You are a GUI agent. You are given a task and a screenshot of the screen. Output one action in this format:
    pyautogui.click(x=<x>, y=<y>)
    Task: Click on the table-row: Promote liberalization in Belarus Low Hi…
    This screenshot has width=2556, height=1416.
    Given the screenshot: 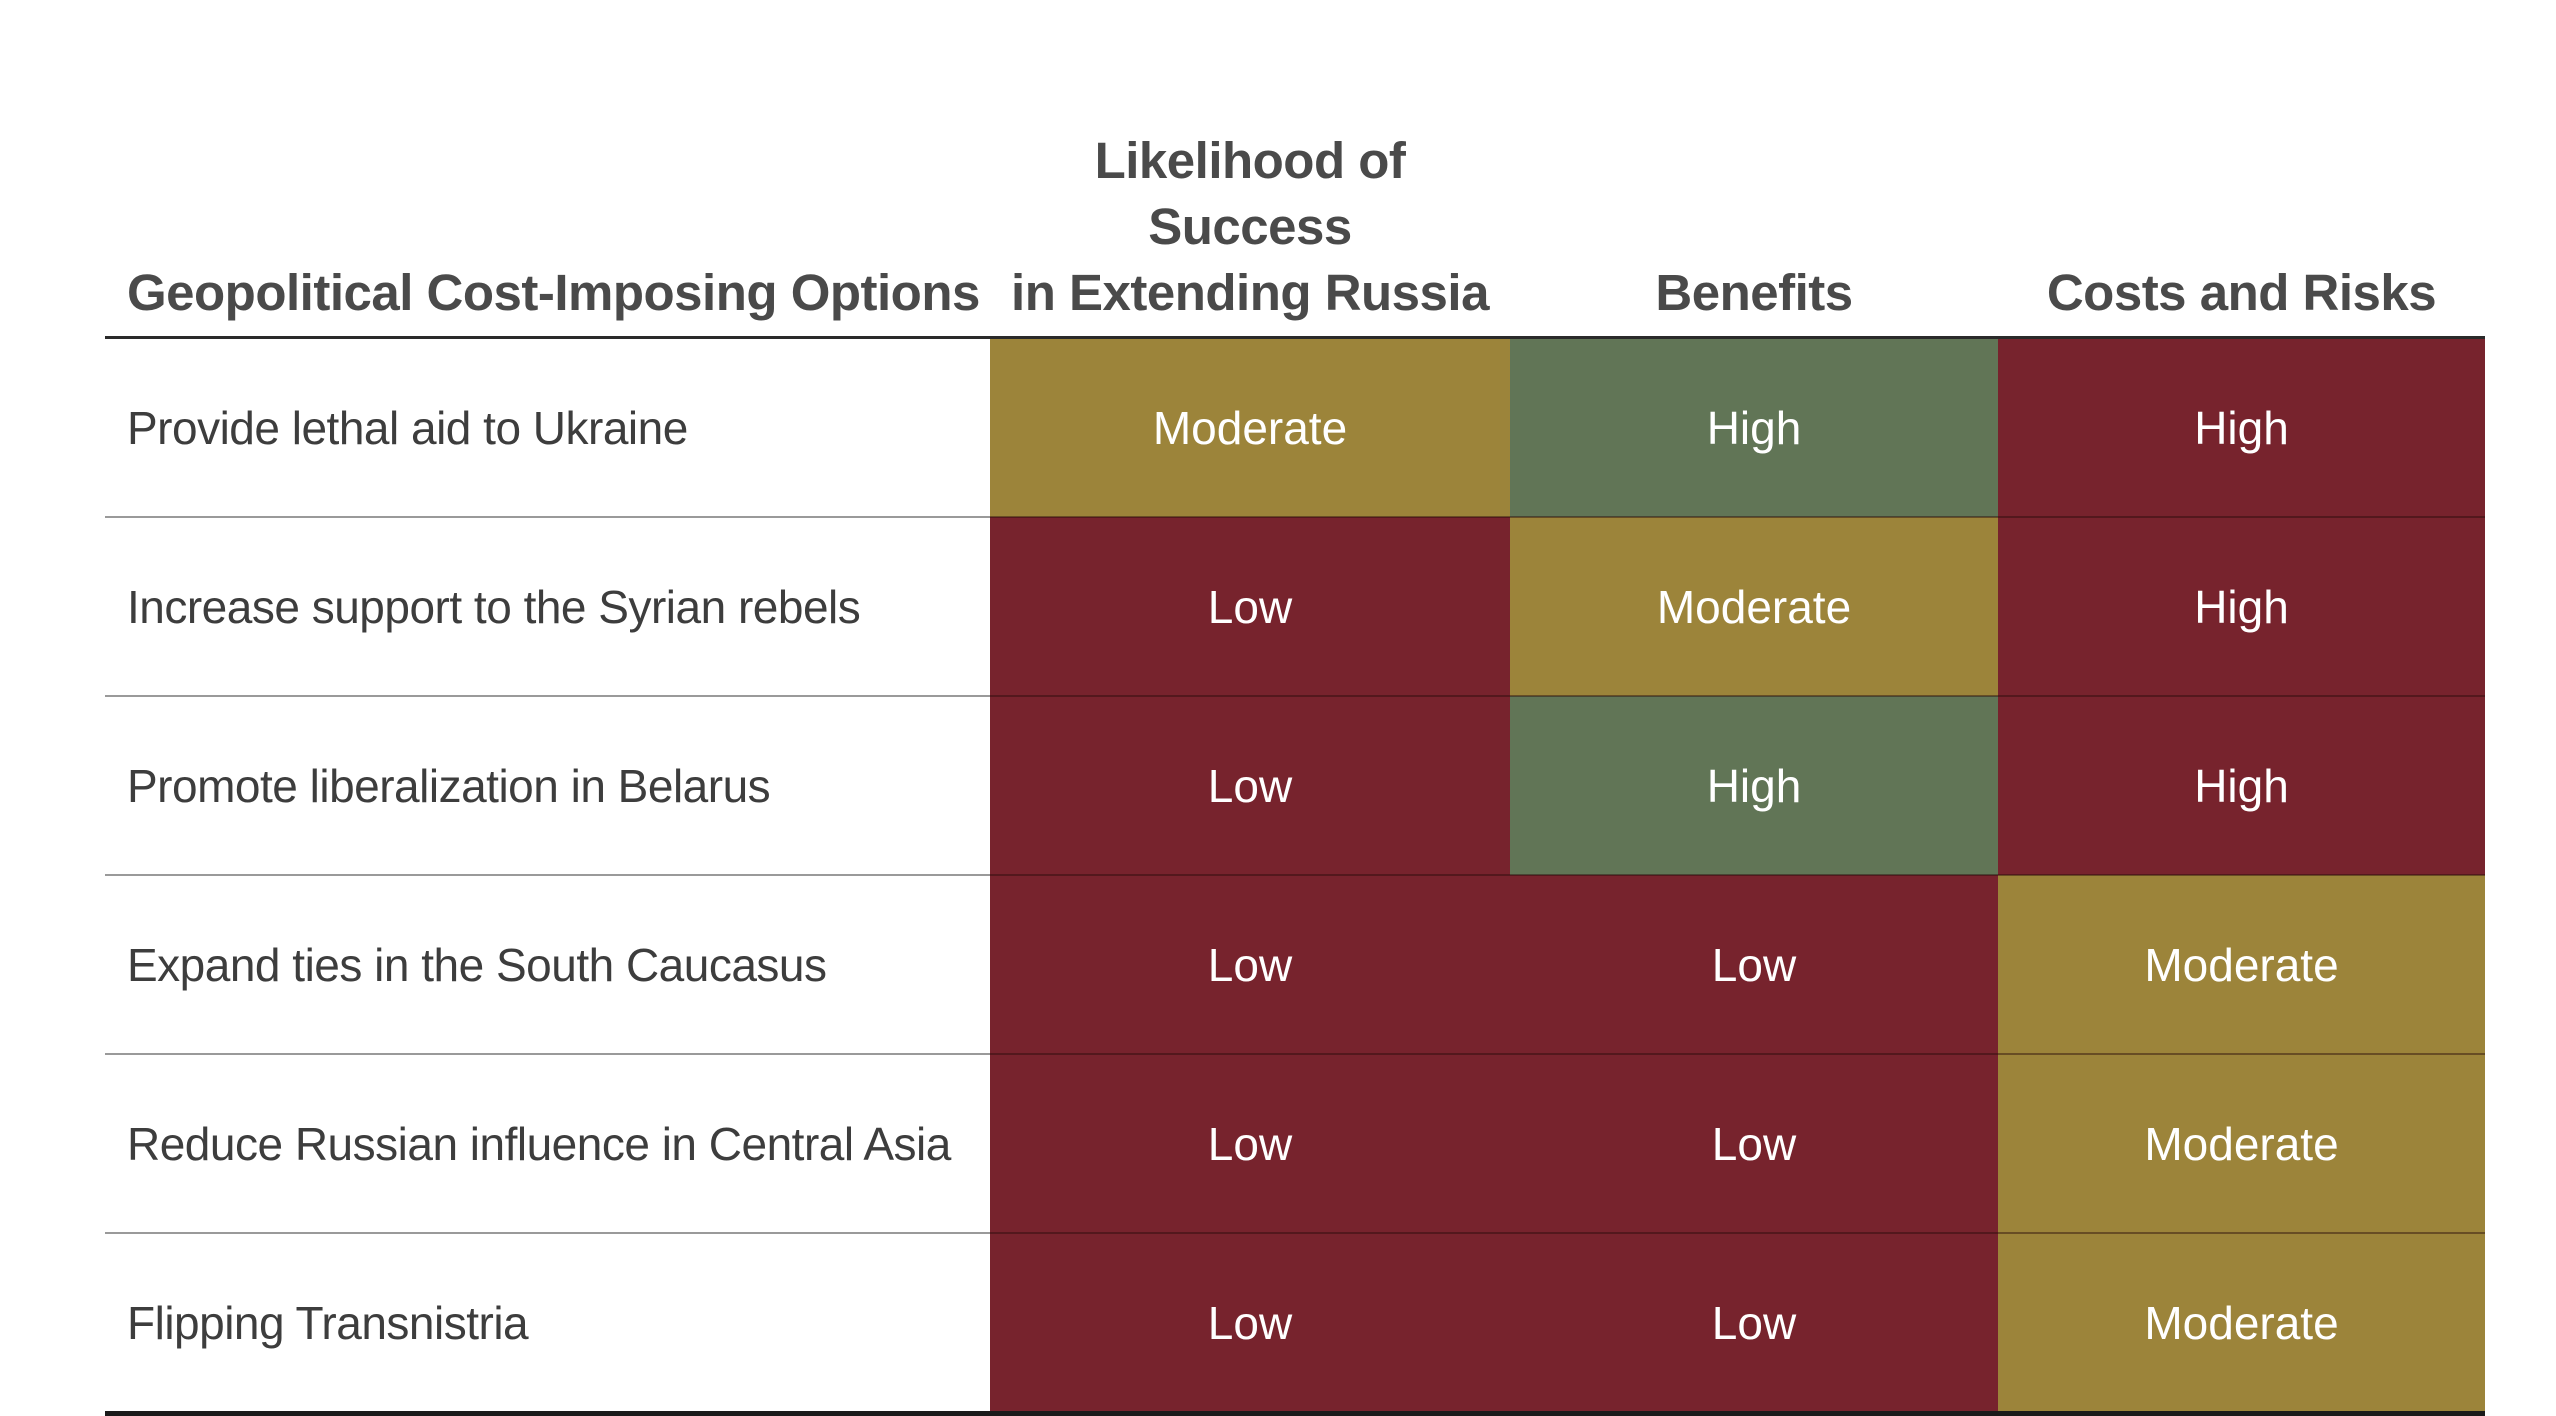 What is the action you would take?
    pyautogui.click(x=1295, y=786)
    